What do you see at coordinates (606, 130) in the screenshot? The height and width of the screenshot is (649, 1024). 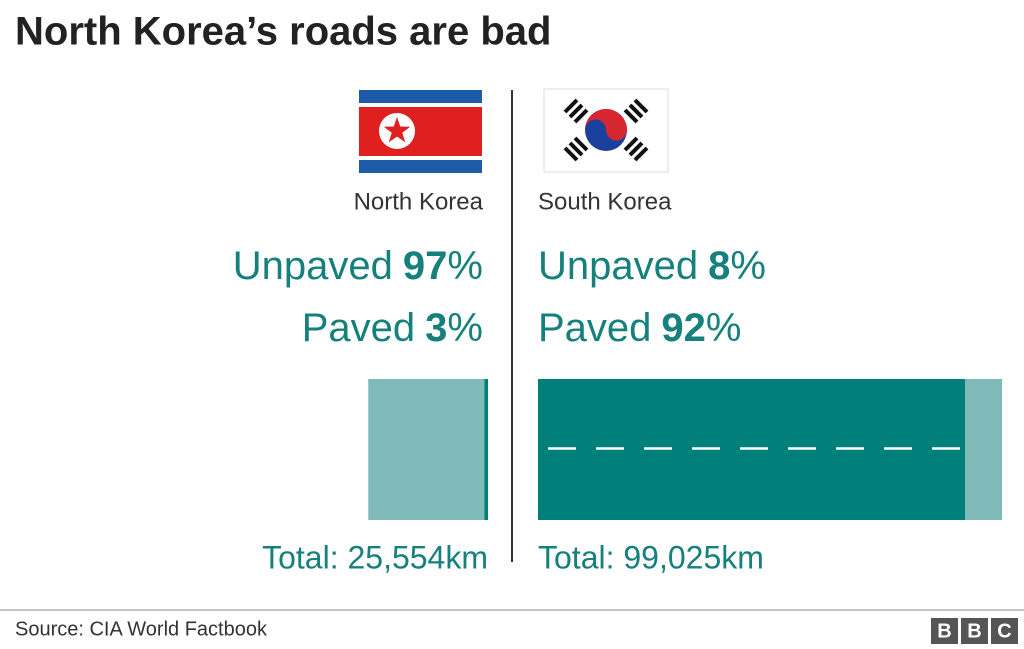 I see `flag-south-korea` at bounding box center [606, 130].